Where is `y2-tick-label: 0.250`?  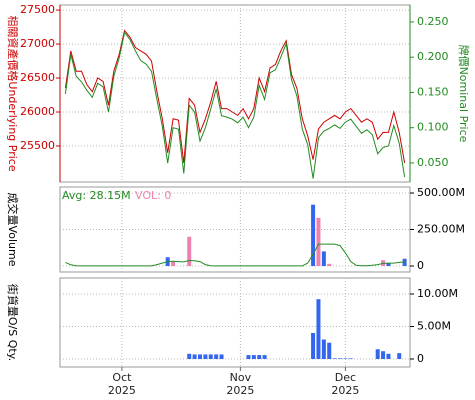 y2-tick-label: 0.250 is located at coordinates (433, 21).